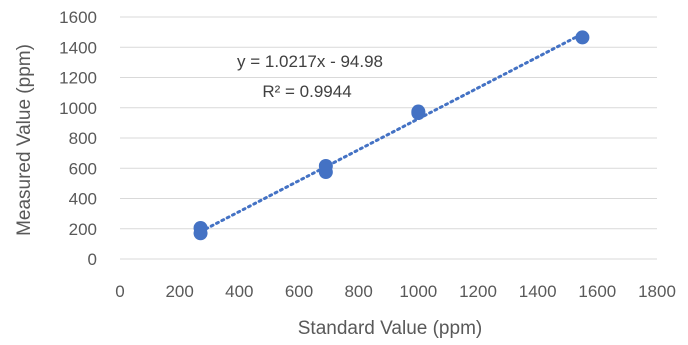  What do you see at coordinates (78, 108) in the screenshot?
I see `y-tick-label: 1000` at bounding box center [78, 108].